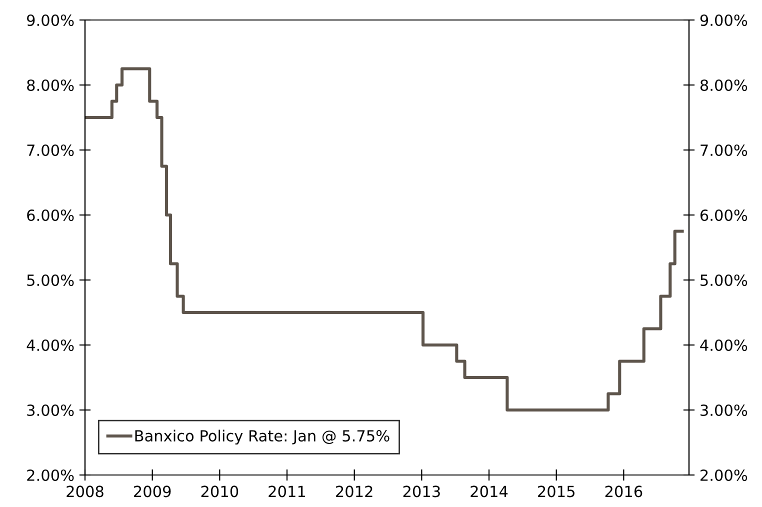 This screenshot has height=507, width=762. Describe the element at coordinates (623, 492) in the screenshot. I see `x-tick-label: 2016` at that location.